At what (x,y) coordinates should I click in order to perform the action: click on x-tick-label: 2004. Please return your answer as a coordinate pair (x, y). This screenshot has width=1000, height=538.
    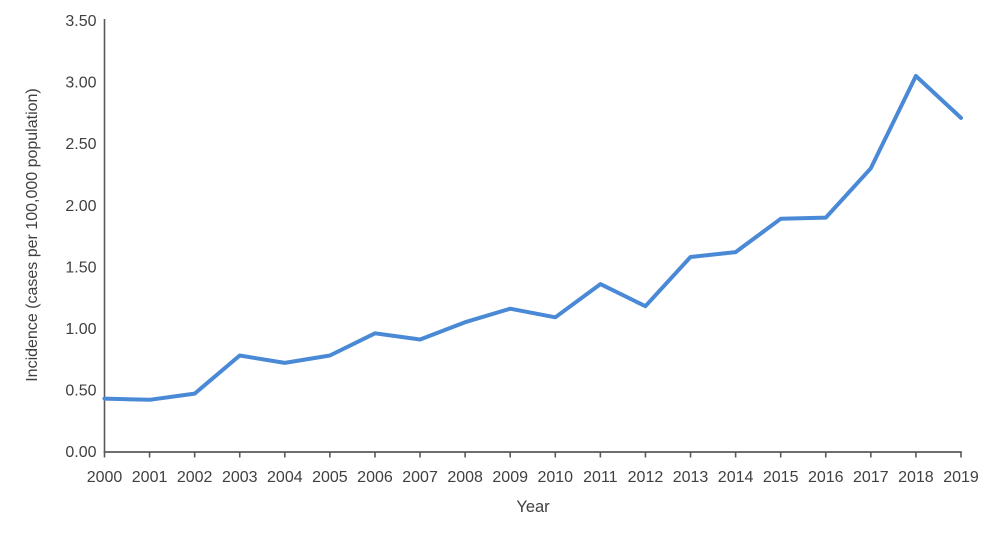
    Looking at the image, I should click on (285, 477).